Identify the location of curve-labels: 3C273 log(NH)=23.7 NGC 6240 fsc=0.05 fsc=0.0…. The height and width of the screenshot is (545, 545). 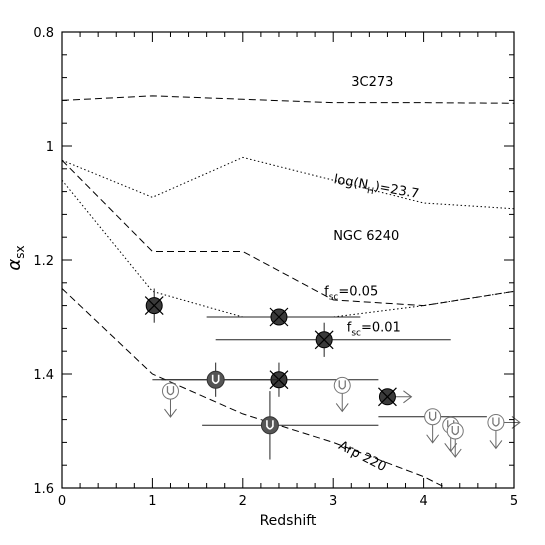
(372, 275).